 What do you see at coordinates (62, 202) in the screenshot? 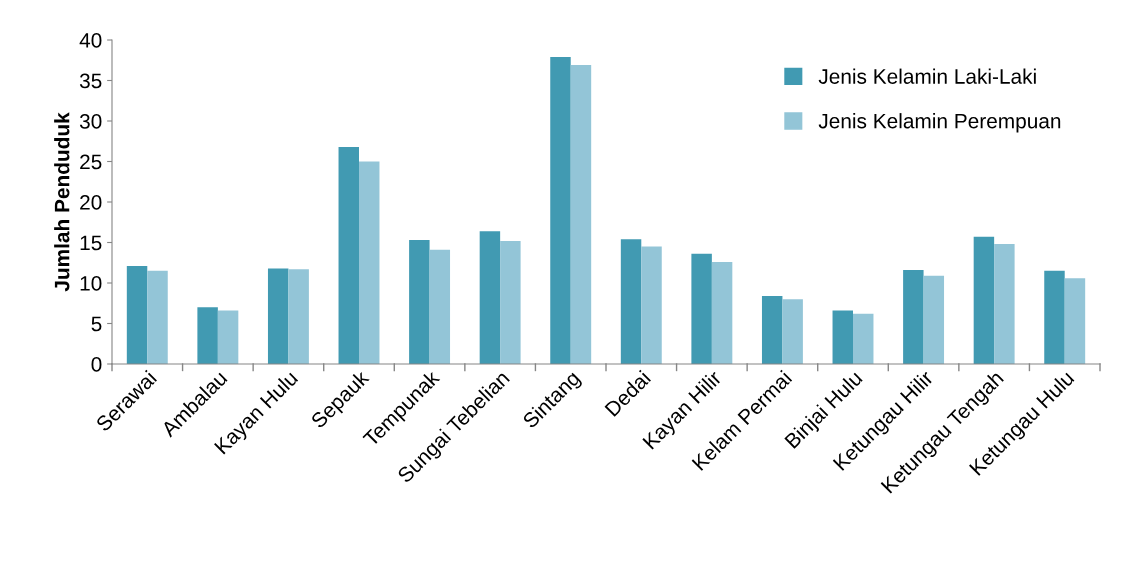
I see `y-axis-title: Jumlah Penduduk` at bounding box center [62, 202].